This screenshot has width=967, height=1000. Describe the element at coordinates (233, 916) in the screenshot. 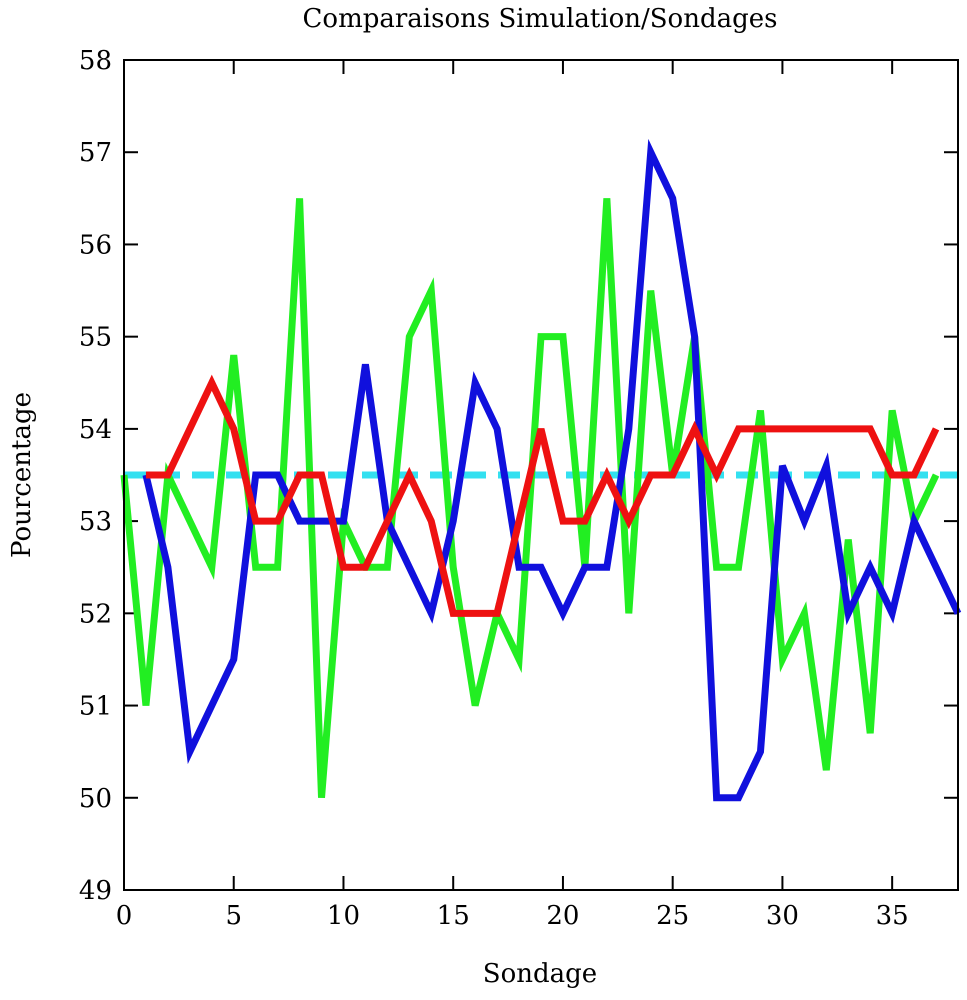

I see `x-tick-label: 5` at that location.